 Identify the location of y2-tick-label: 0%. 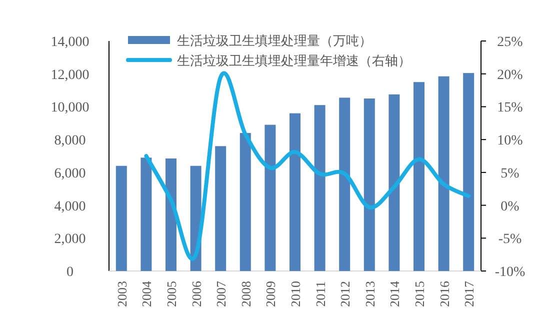
(510, 206).